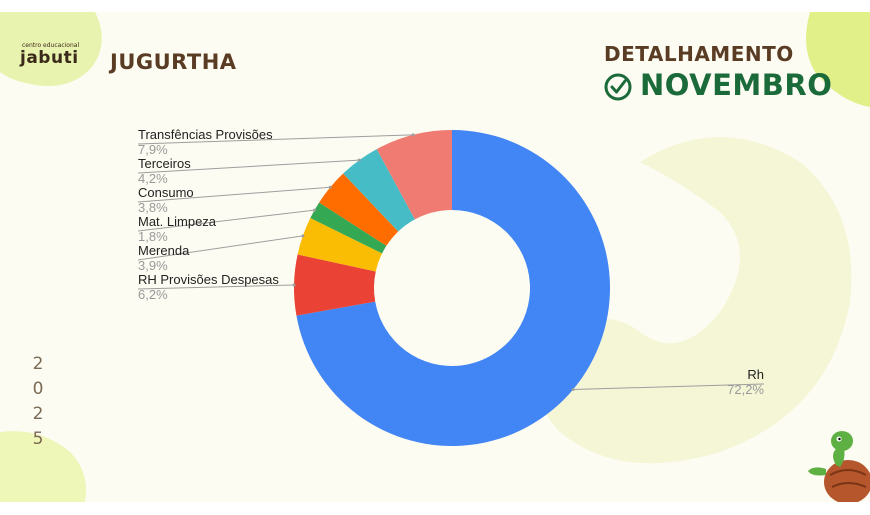 This screenshot has height=515, width=870. Describe the element at coordinates (208, 279) in the screenshot. I see `slice-label: RH Provisões Despesas` at that location.